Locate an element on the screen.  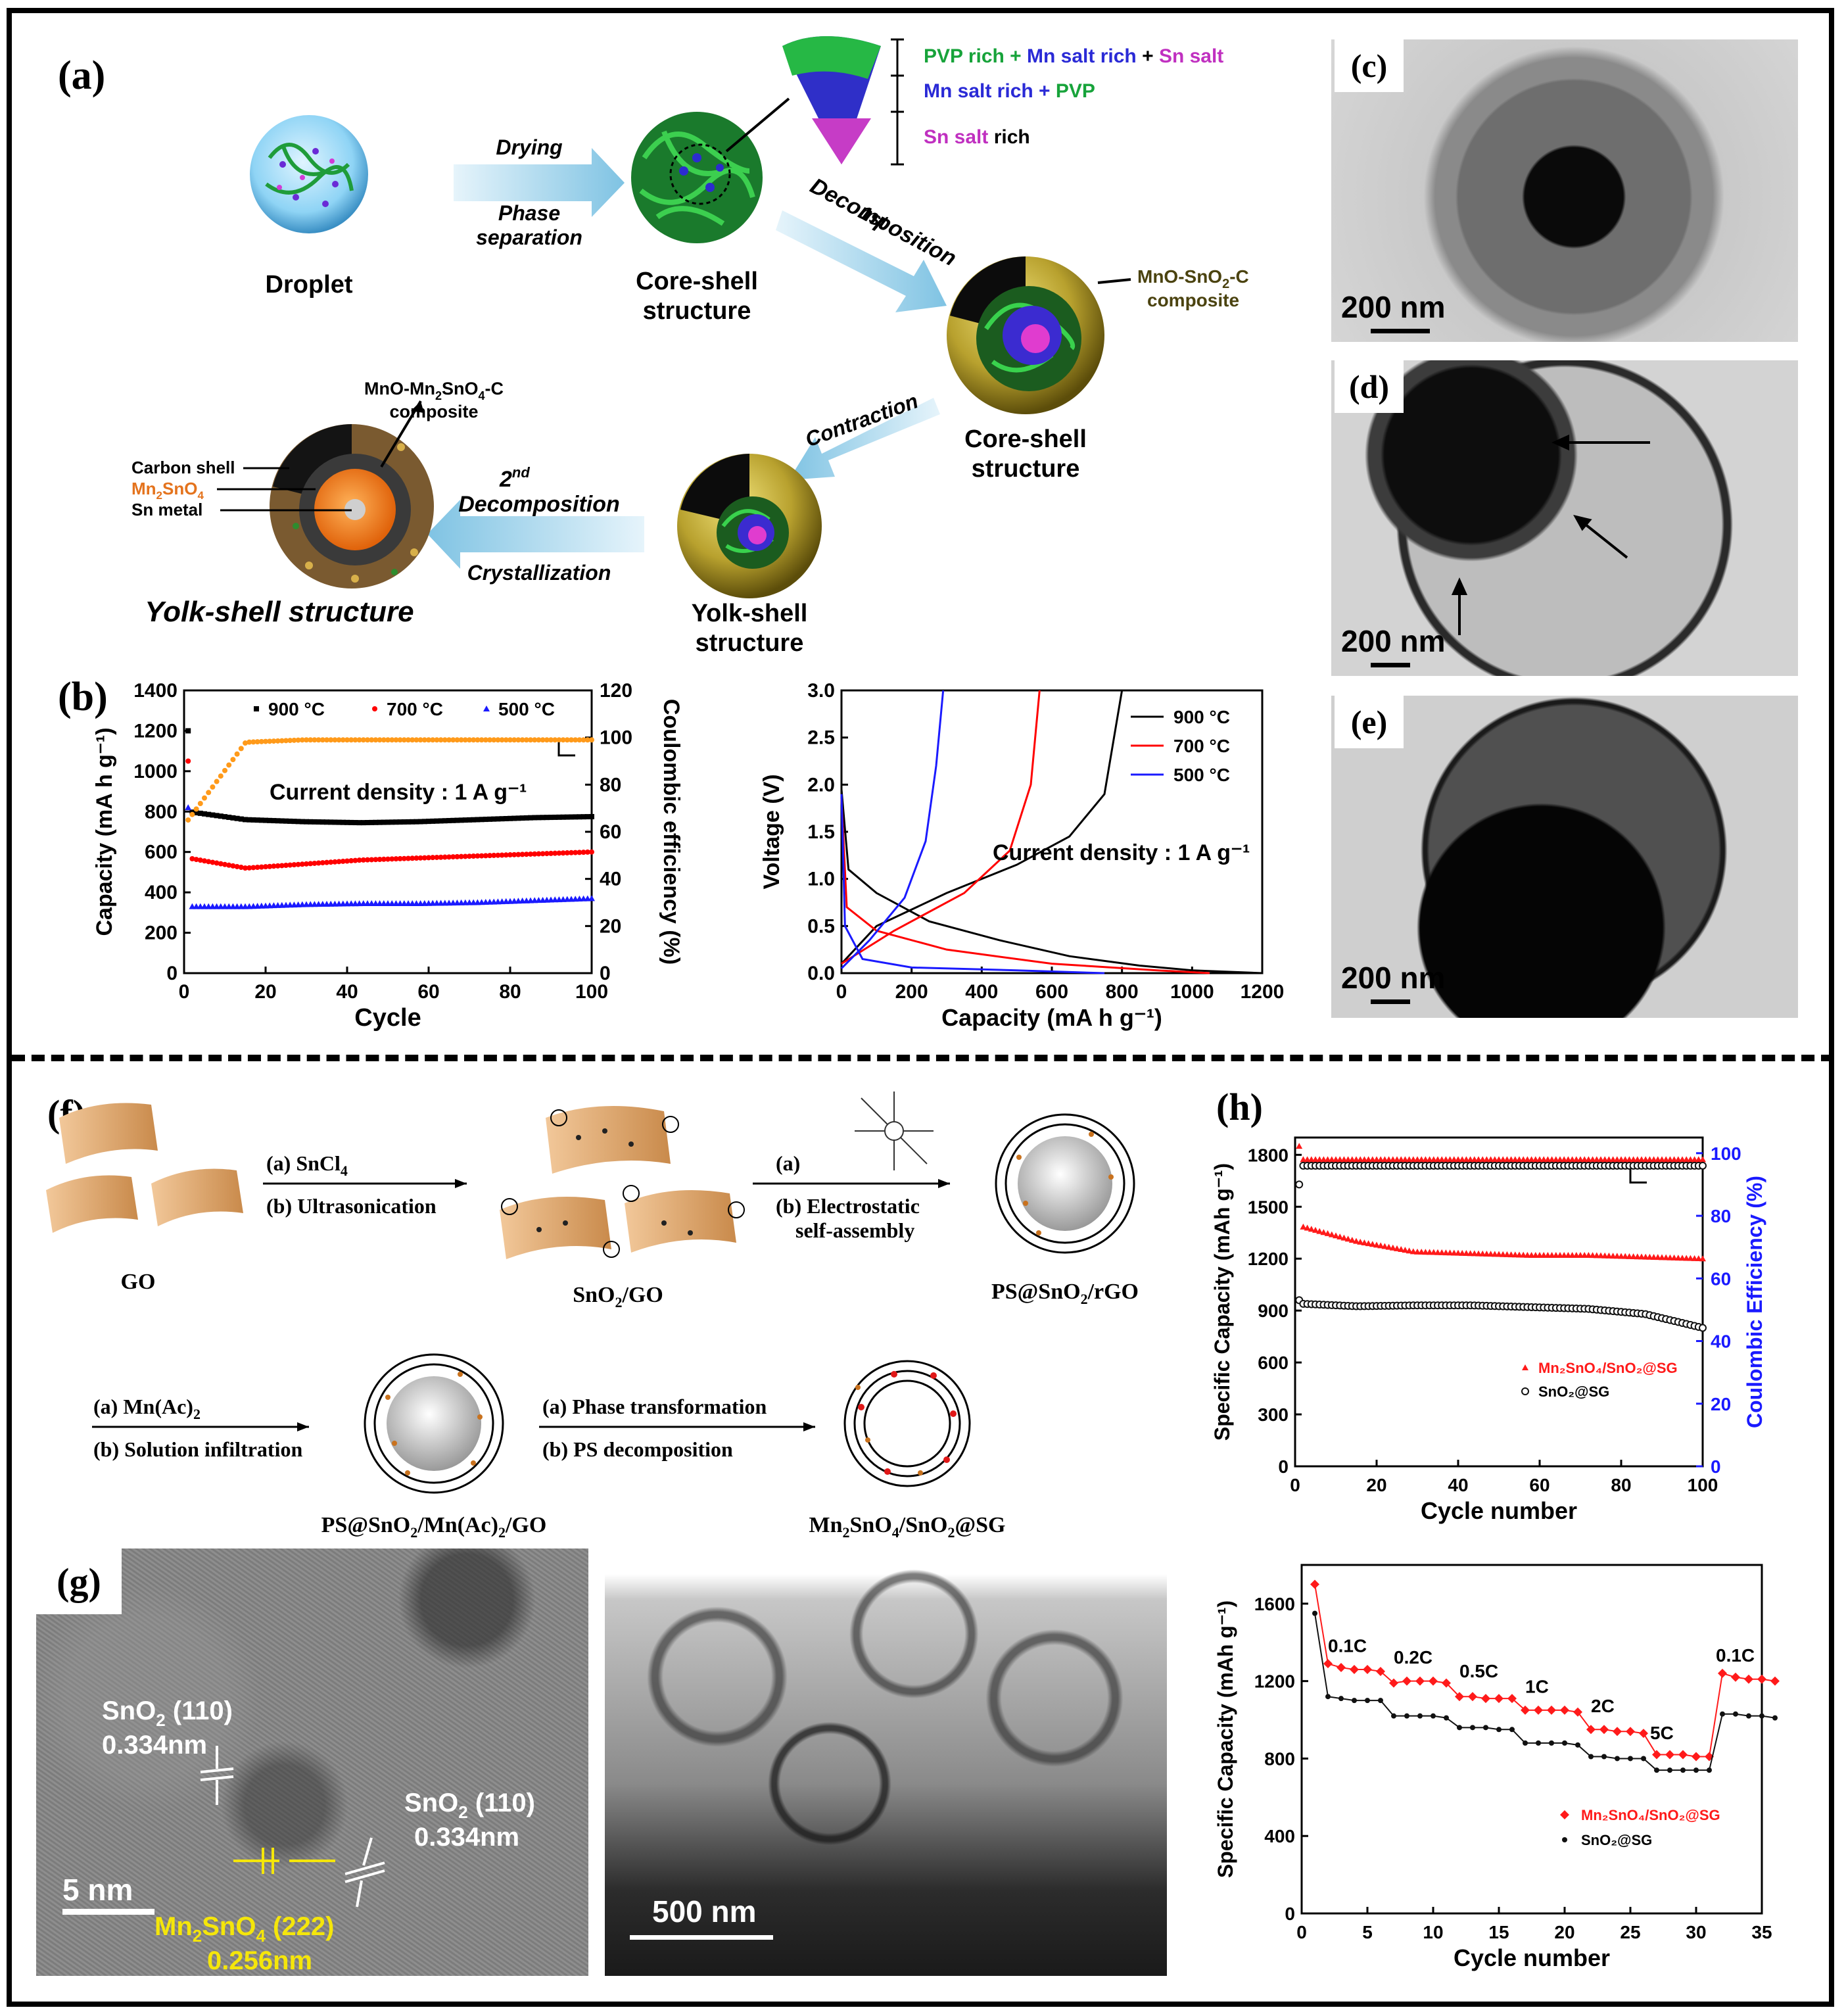
y-tick-label: 300 is located at coordinates (1273, 1414).